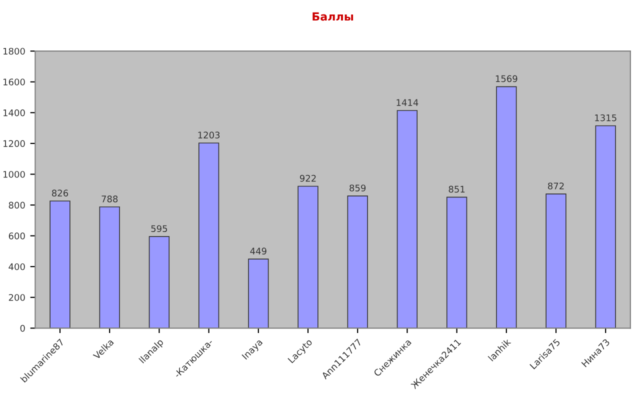  I want to click on data-label: 1203, so click(209, 135).